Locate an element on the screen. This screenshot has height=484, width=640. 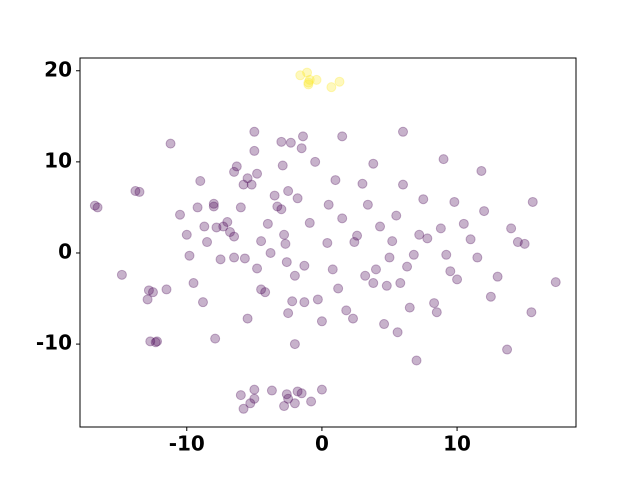
x-tick-label: 10 is located at coordinates (457, 444).